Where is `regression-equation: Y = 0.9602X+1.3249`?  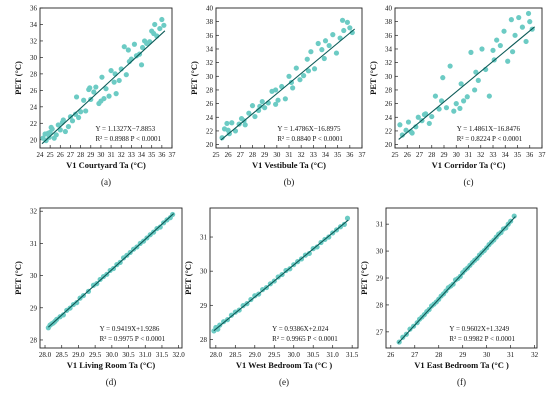 regression-equation: Y = 0.9602X+1.3249 is located at coordinates (479, 329).